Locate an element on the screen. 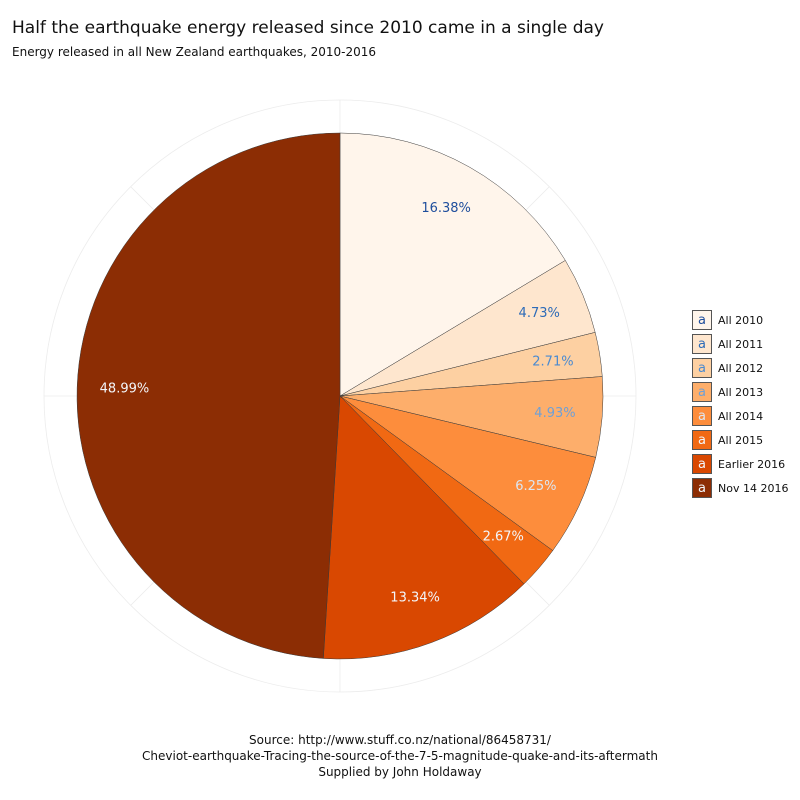 The height and width of the screenshot is (800, 800). legend-item-all-2010: a All 2010 is located at coordinates (744, 320).